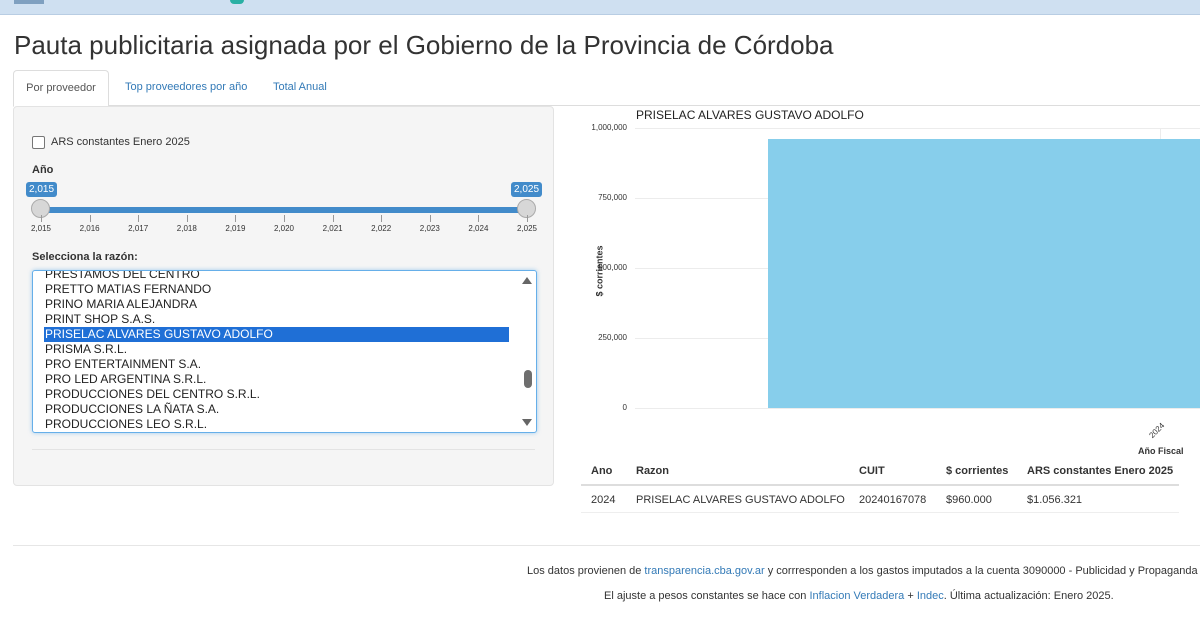 This screenshot has height=642, width=1200. What do you see at coordinates (1157, 430) in the screenshot?
I see `chart-x-tick-label: 2024` at bounding box center [1157, 430].